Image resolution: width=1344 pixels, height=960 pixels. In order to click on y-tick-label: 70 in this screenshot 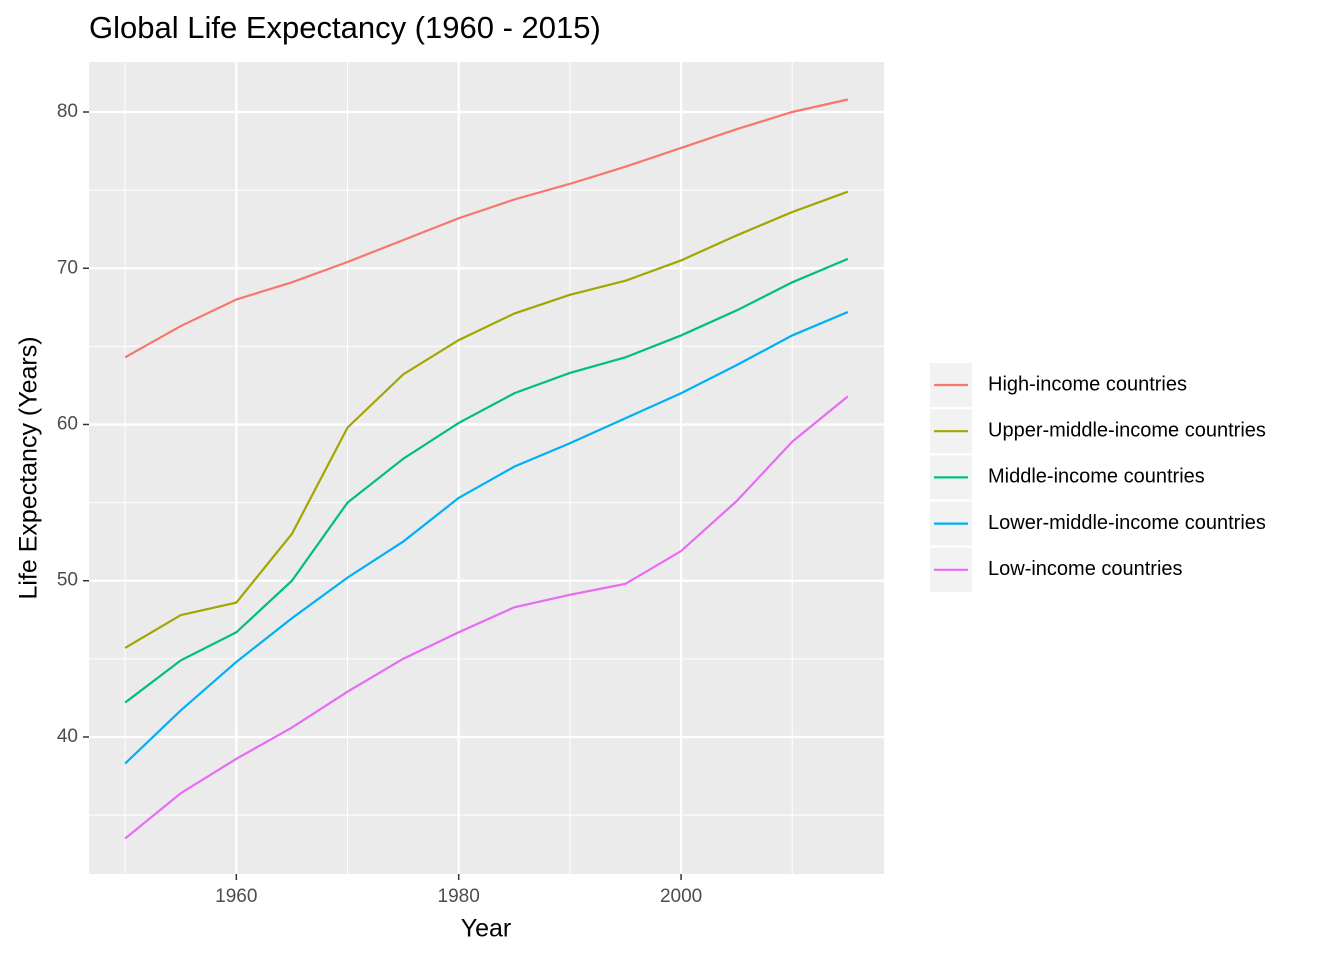, I will do `click(67, 267)`.